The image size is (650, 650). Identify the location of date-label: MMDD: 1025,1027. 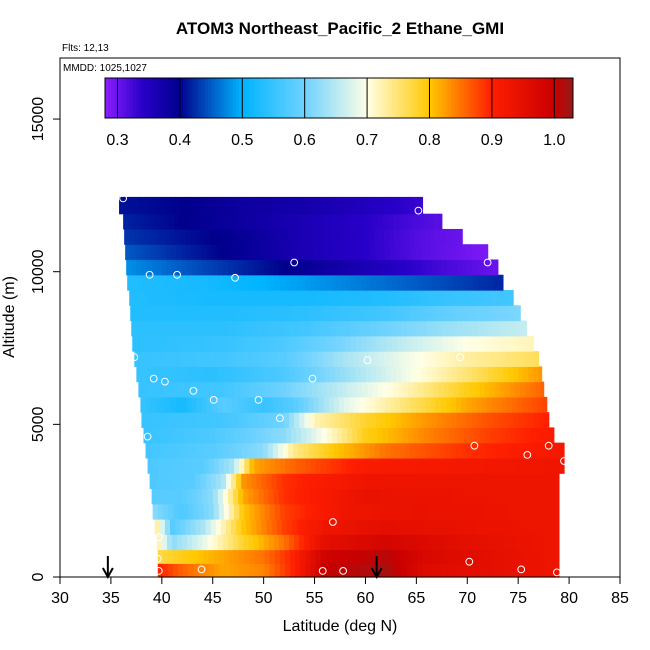
(105, 68).